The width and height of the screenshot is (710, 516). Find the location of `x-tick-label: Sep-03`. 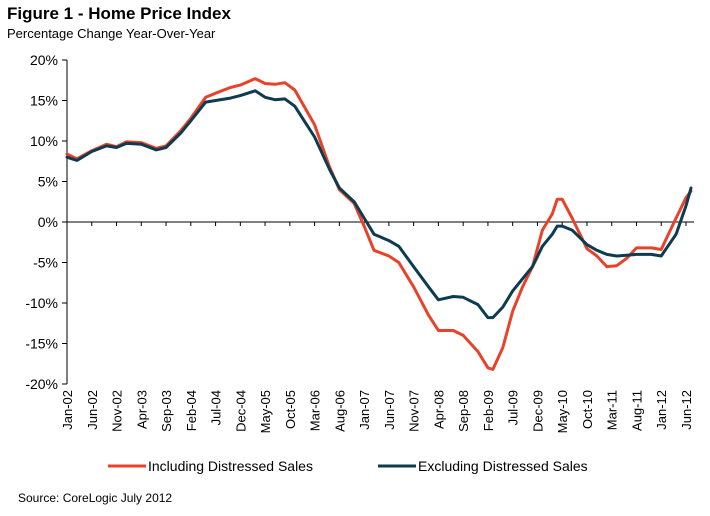

x-tick-label: Sep-03 is located at coordinates (166, 411).